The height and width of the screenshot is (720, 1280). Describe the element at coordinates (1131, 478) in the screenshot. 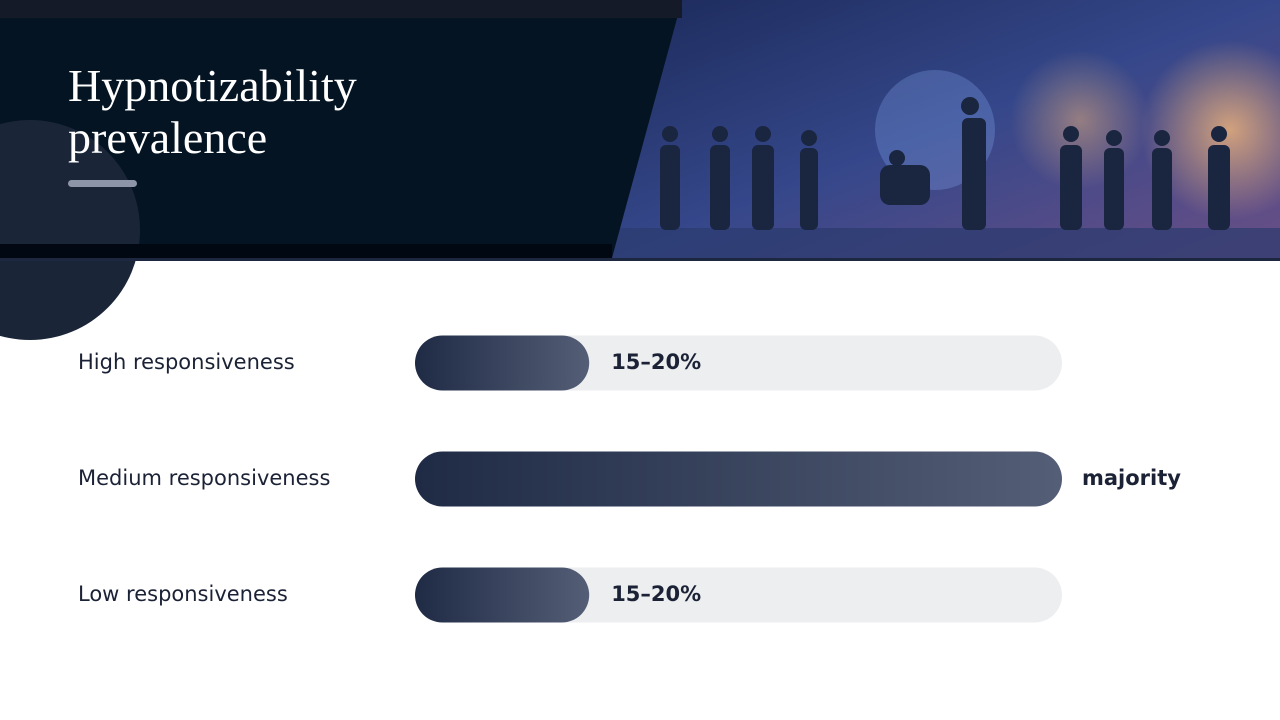

I see `value-label: majority` at that location.